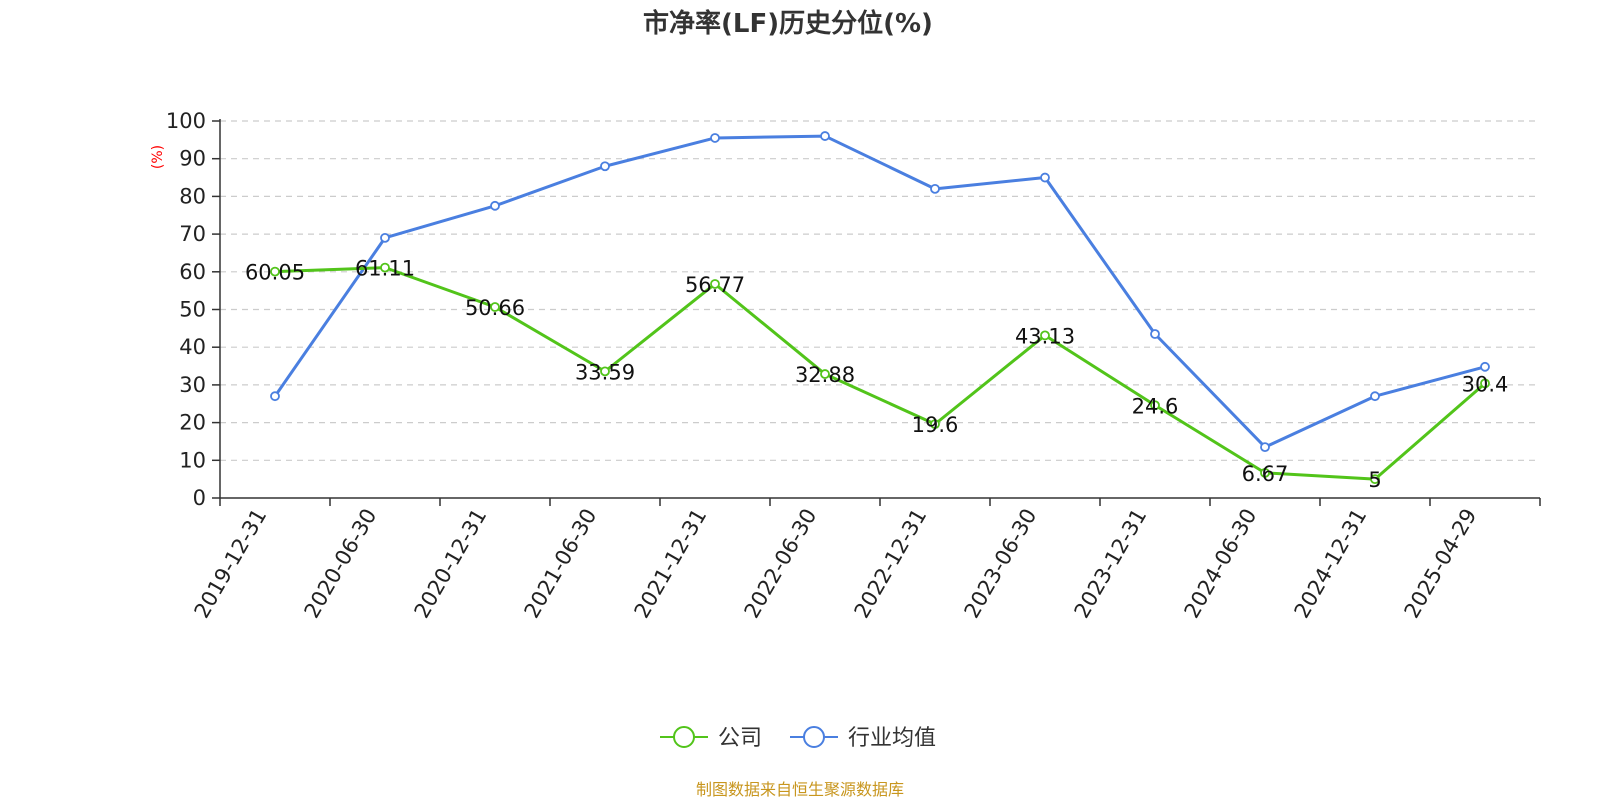  I want to click on data-label: 50.66, so click(495, 308).